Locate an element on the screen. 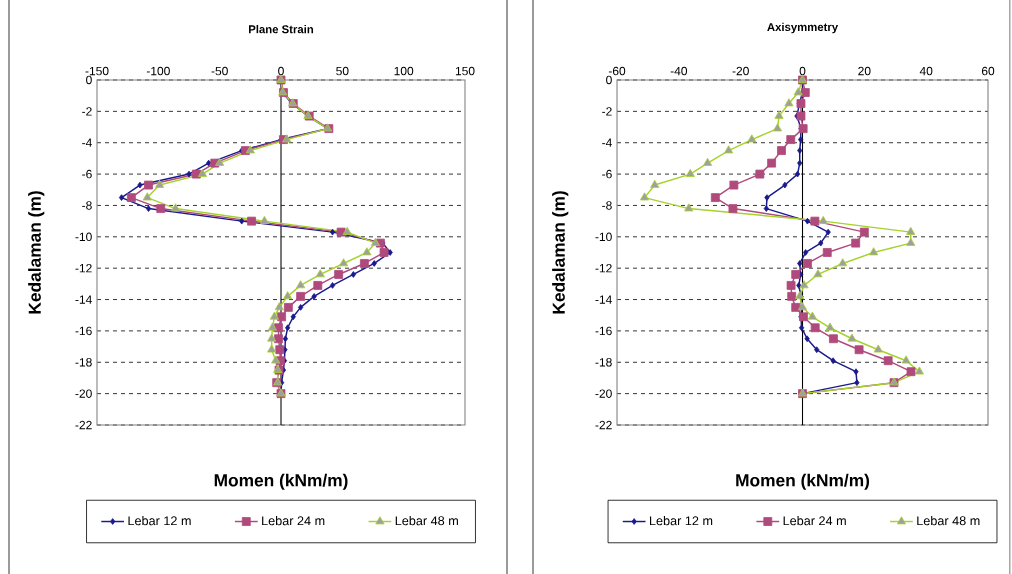  x-tick-label: 60 is located at coordinates (988, 71).